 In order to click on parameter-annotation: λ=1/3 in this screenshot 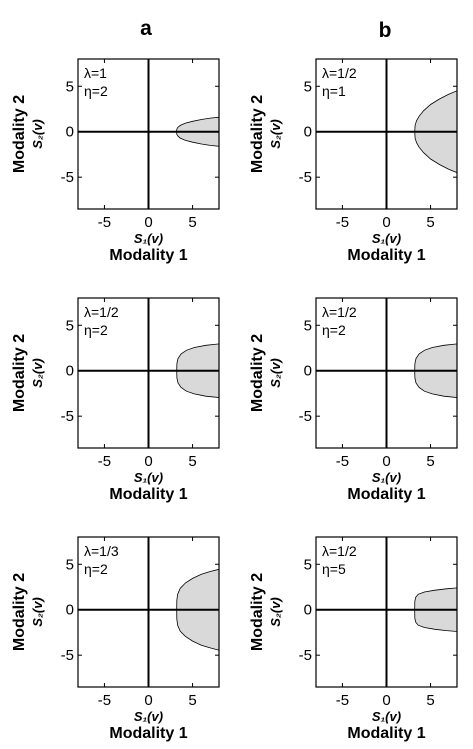, I will do `click(101, 551)`.